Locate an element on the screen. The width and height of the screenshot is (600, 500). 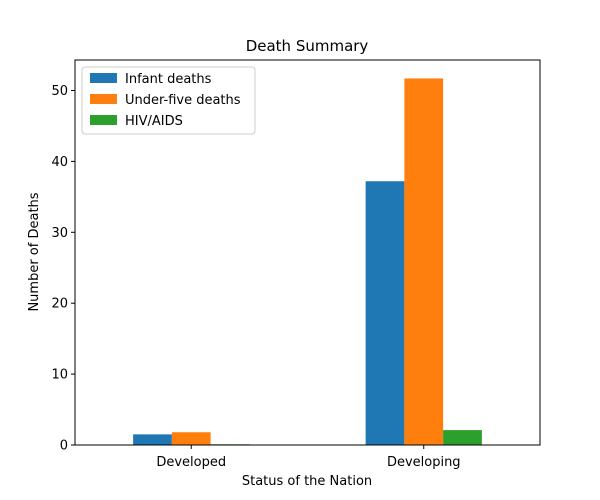
x-tick-label: Developed is located at coordinates (191, 462).